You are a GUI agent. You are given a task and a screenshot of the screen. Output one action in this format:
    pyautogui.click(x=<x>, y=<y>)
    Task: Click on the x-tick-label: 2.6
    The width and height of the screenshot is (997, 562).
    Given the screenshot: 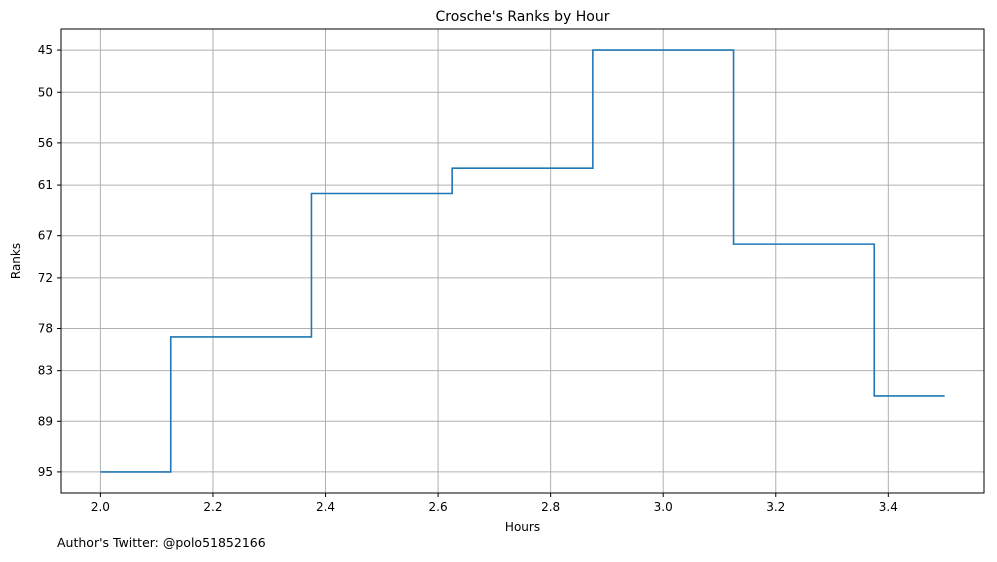 What is the action you would take?
    pyautogui.click(x=438, y=507)
    